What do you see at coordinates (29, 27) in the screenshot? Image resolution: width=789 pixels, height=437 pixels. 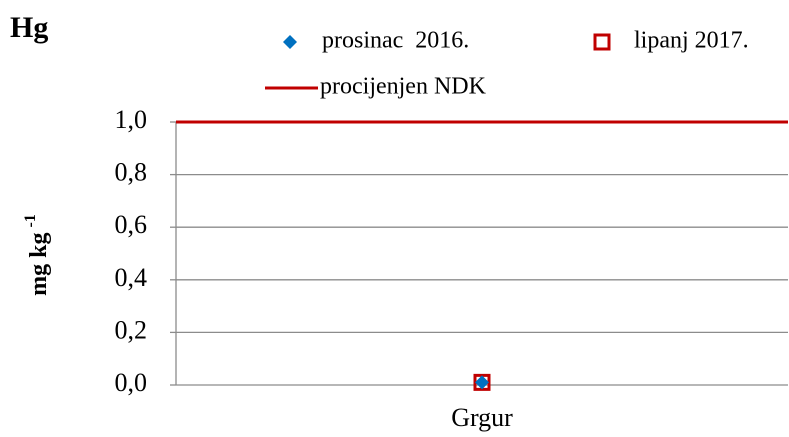 I see `chart-title: Hg` at bounding box center [29, 27].